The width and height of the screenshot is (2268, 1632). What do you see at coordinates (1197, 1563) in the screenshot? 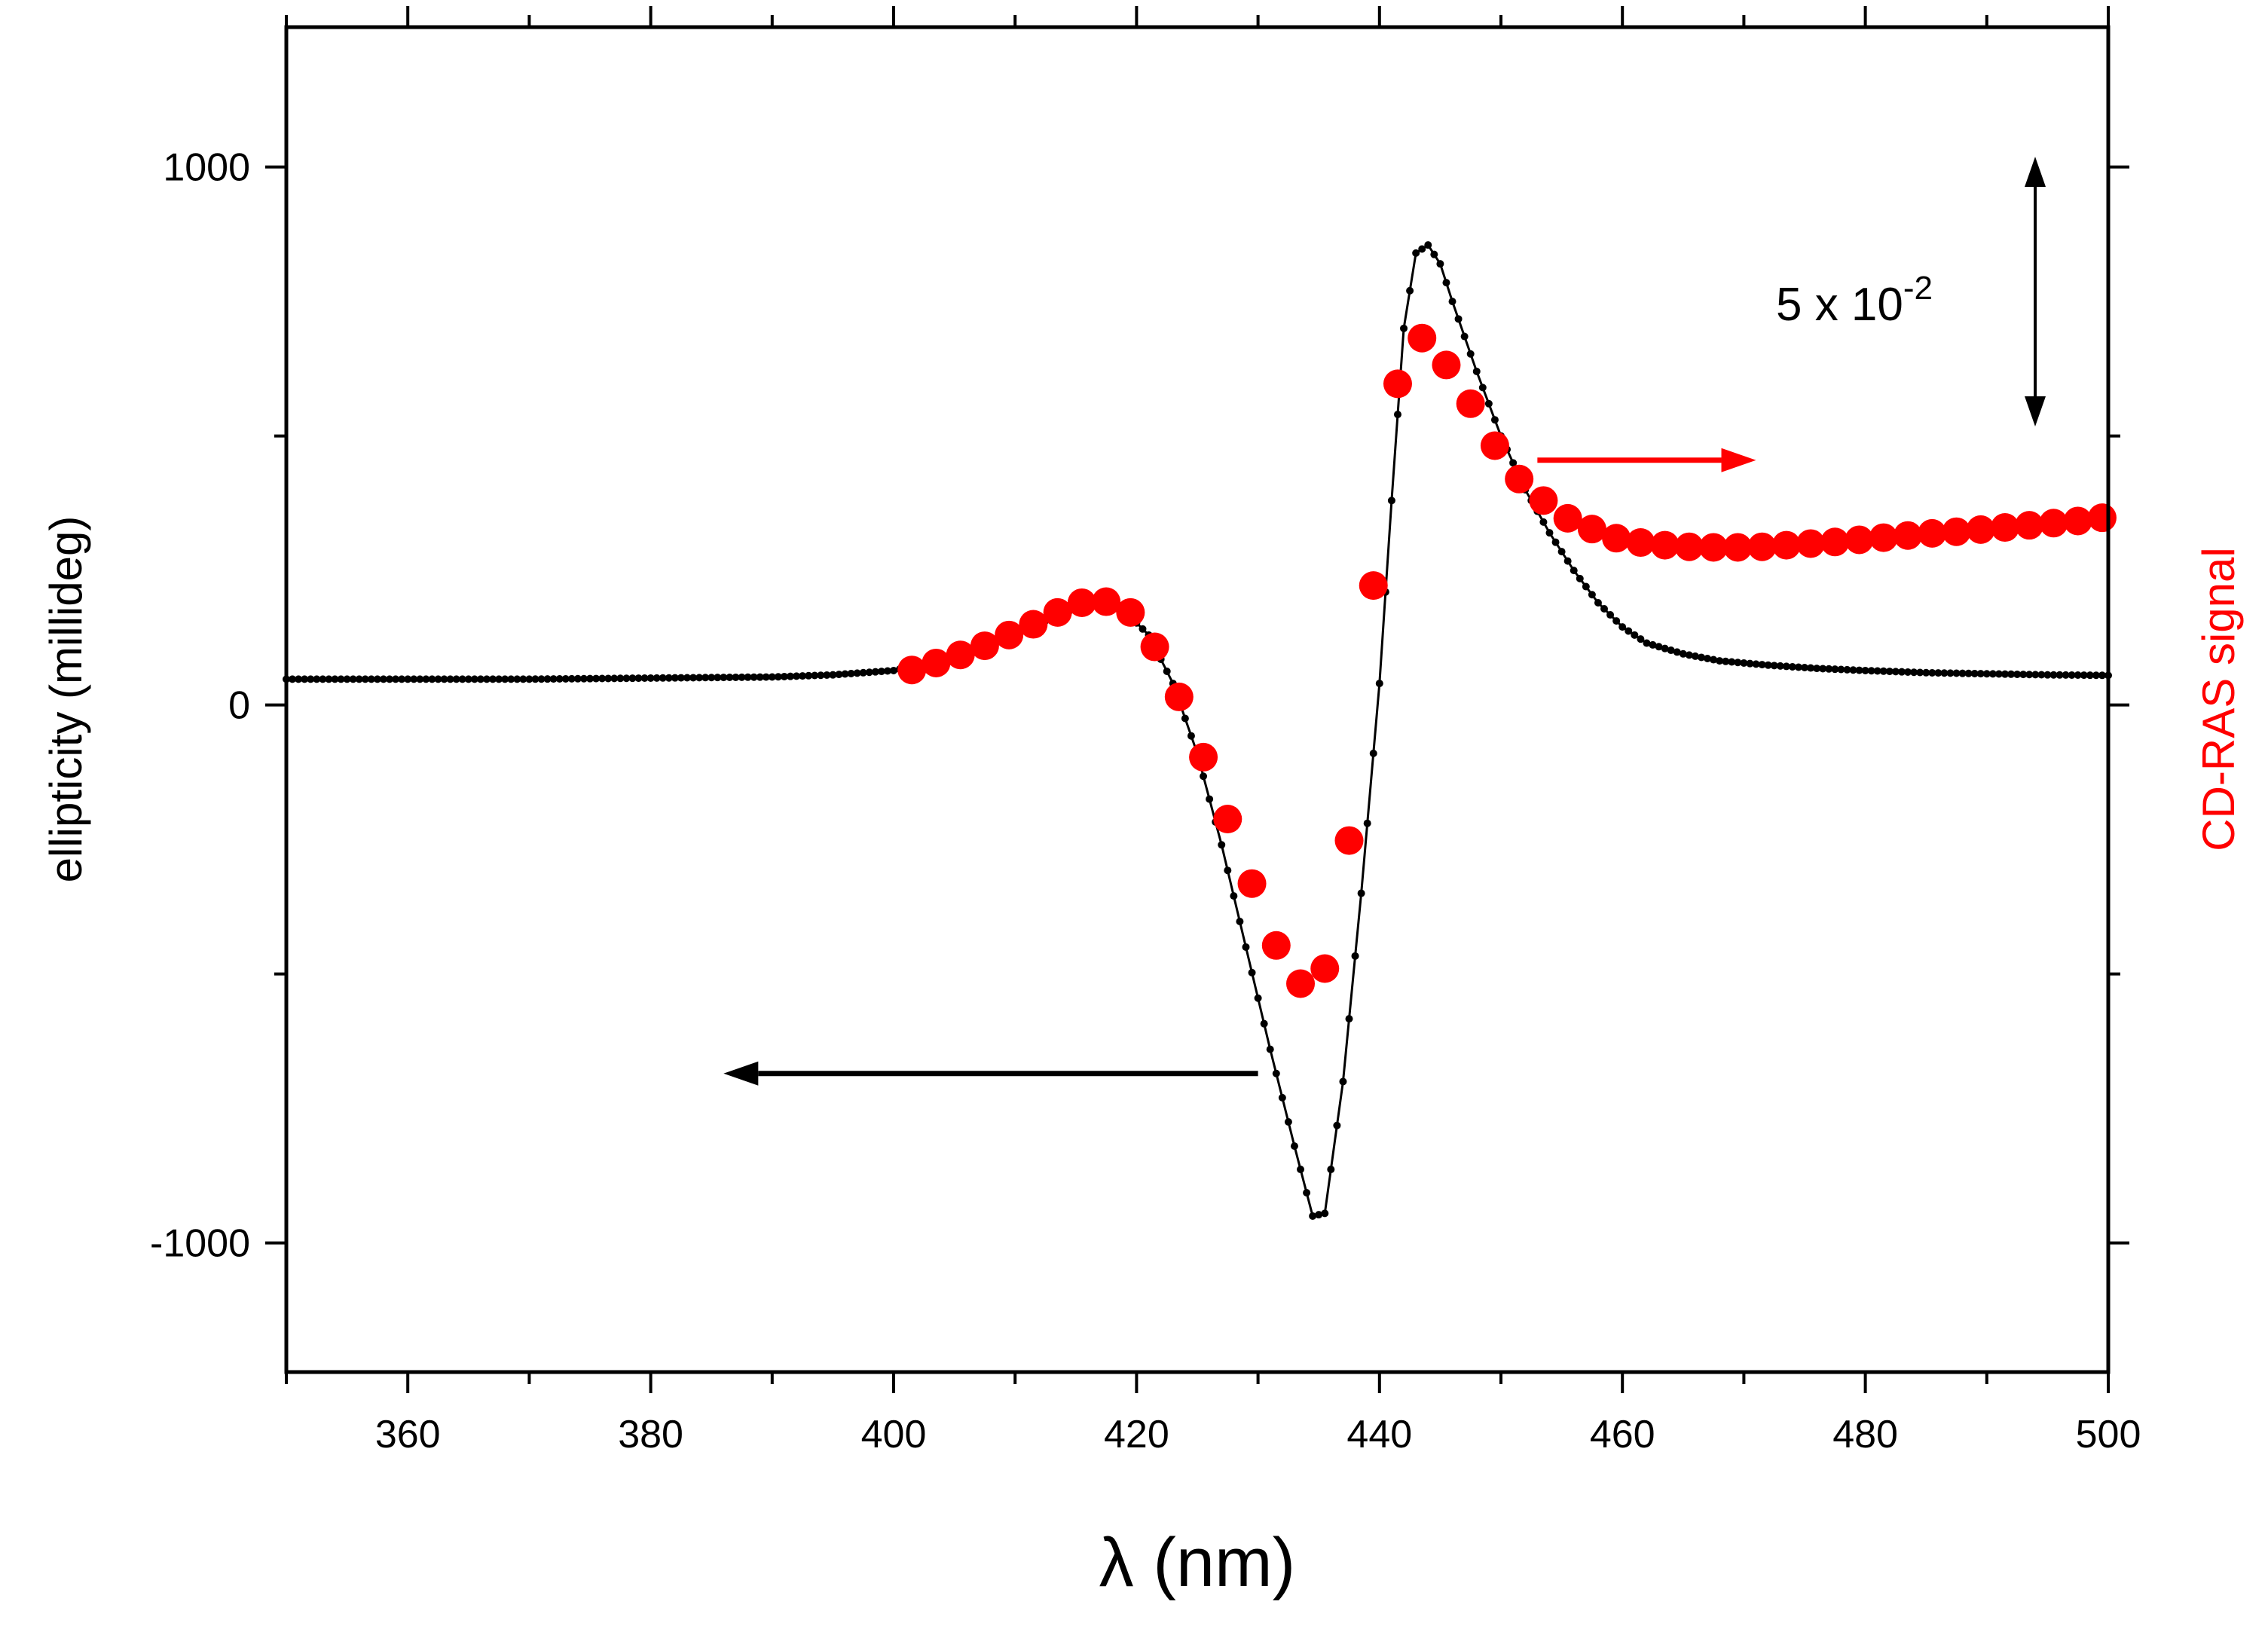
I see `x-axis-title: λ (nm)` at bounding box center [1197, 1563].